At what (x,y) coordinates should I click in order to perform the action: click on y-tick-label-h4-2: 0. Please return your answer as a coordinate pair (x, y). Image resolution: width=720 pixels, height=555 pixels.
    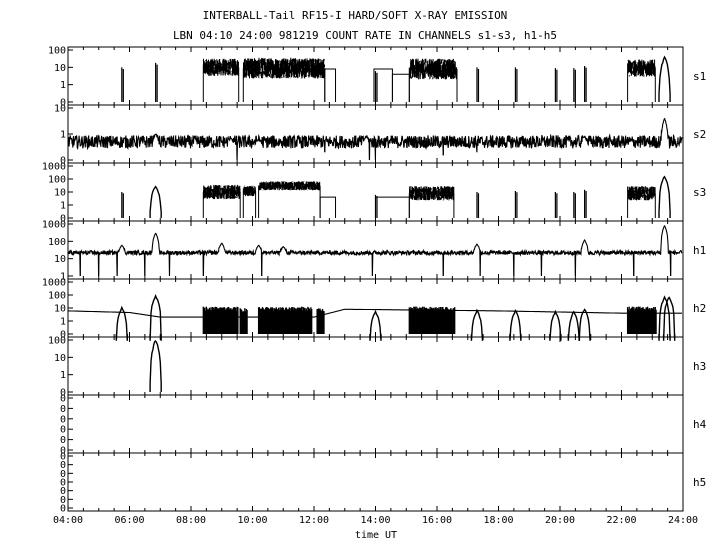
    Looking at the image, I should click on (63, 419).